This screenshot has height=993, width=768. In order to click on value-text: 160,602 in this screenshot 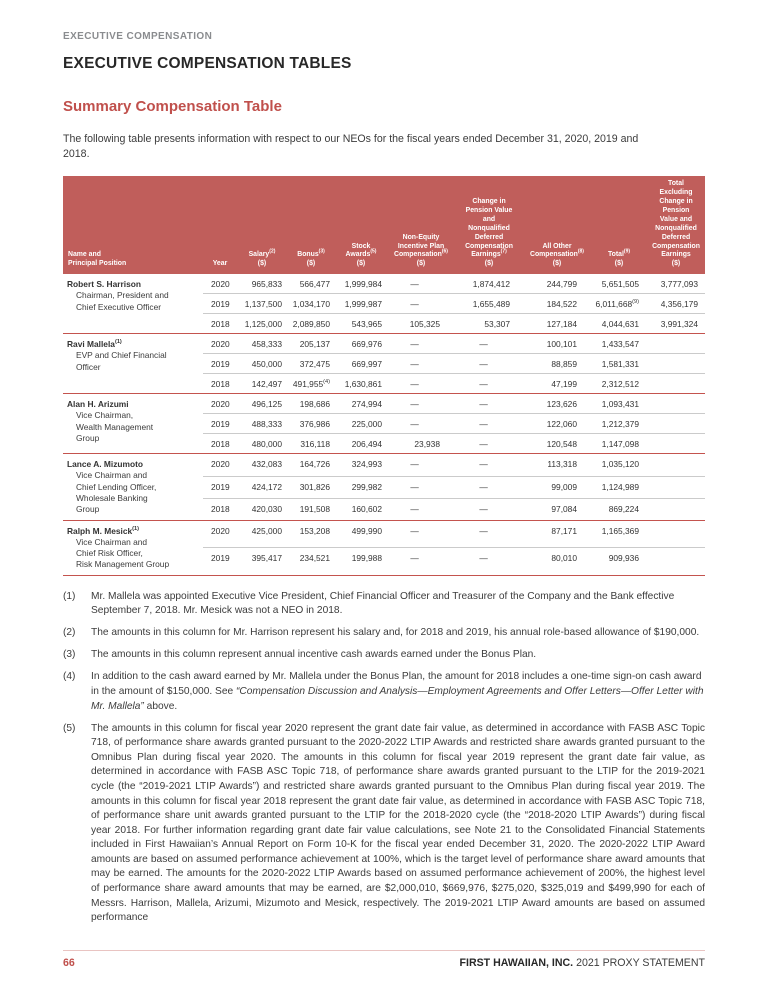, I will do `click(366, 508)`.